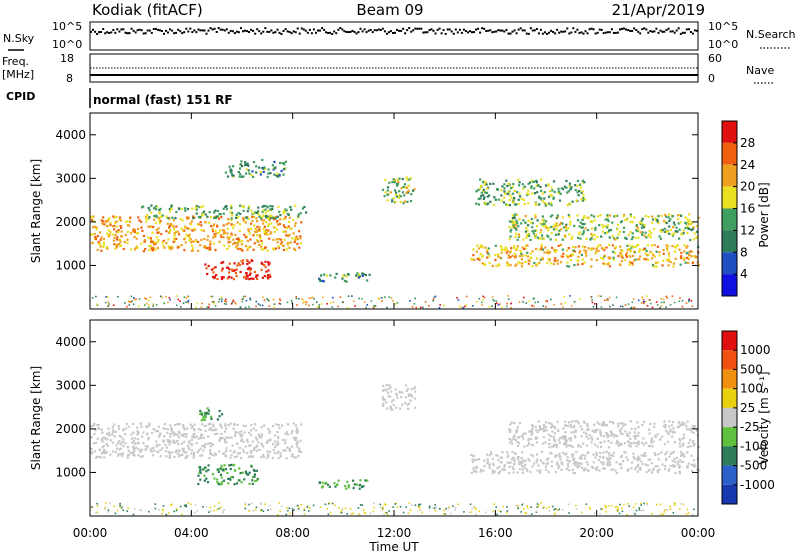 The height and width of the screenshot is (554, 800). What do you see at coordinates (729, 219) in the screenshot?
I see `colorbar-swatch` at bounding box center [729, 219].